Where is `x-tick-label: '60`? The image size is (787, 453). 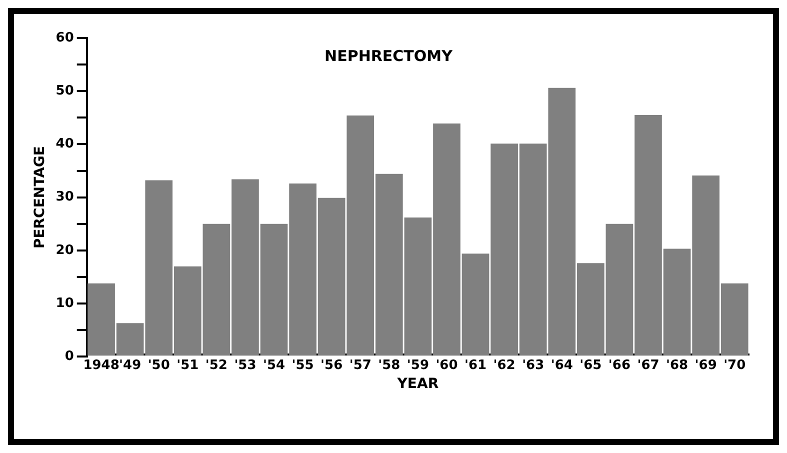 x-tick-label: '60 is located at coordinates (447, 365).